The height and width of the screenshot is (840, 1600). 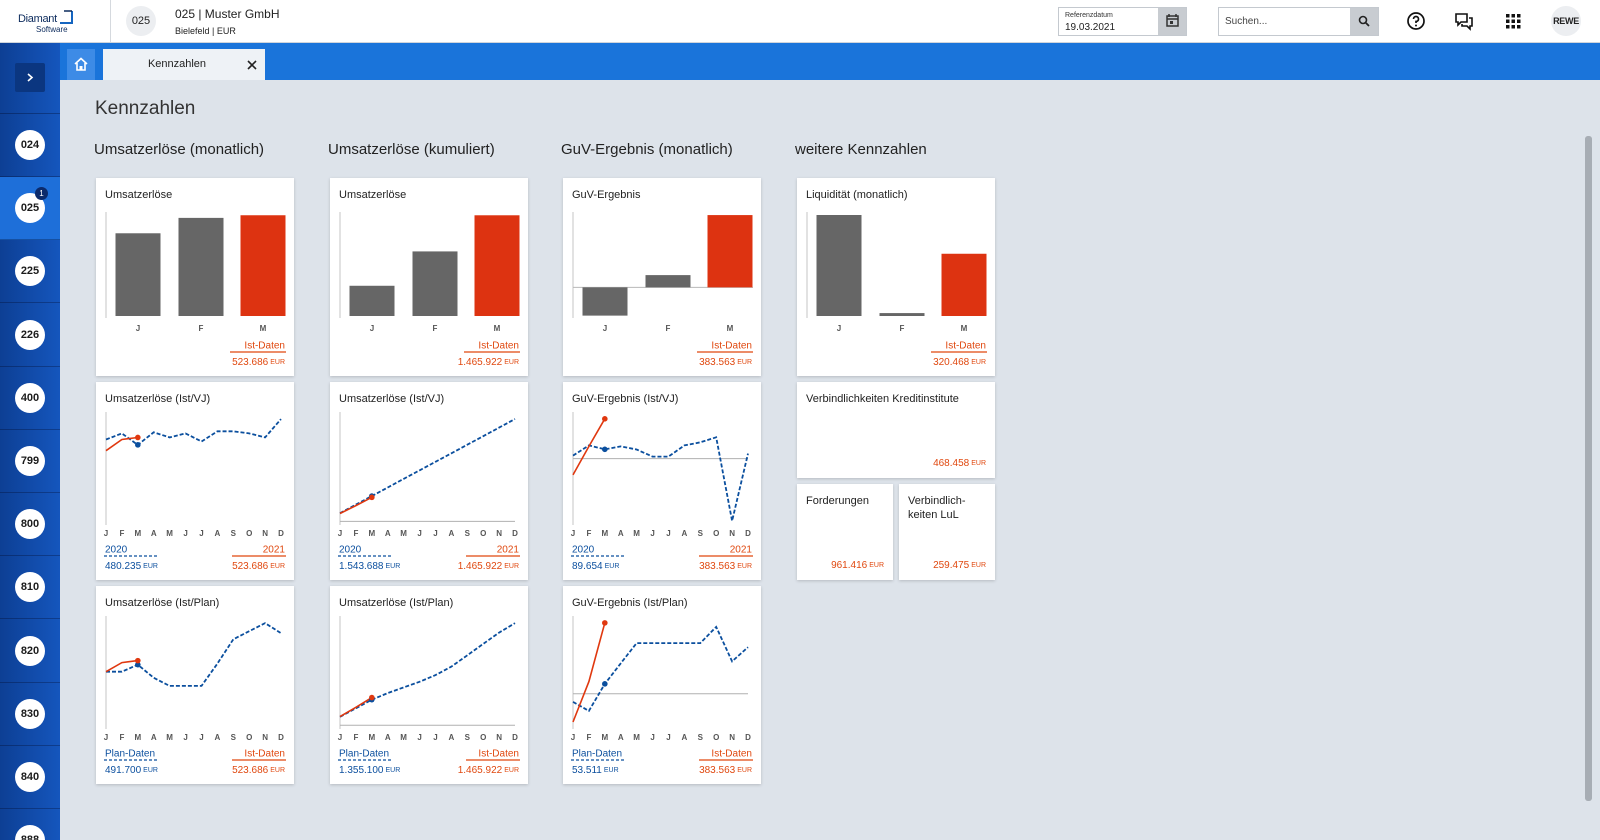 I want to click on client-item: 810, so click(x=30, y=588).